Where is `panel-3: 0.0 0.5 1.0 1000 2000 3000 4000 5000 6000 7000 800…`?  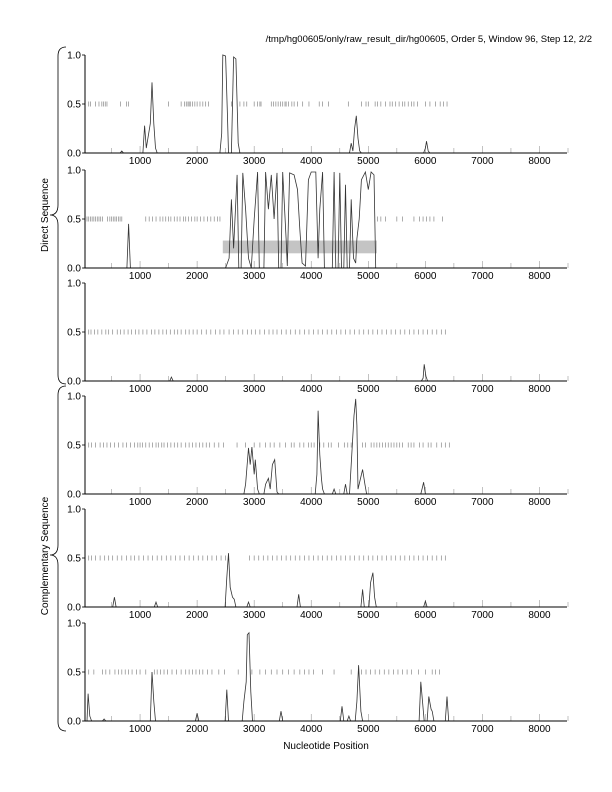 panel-3: 0.0 0.5 1.0 1000 2000 3000 4000 5000 6000 7000 800… is located at coordinates (318, 337).